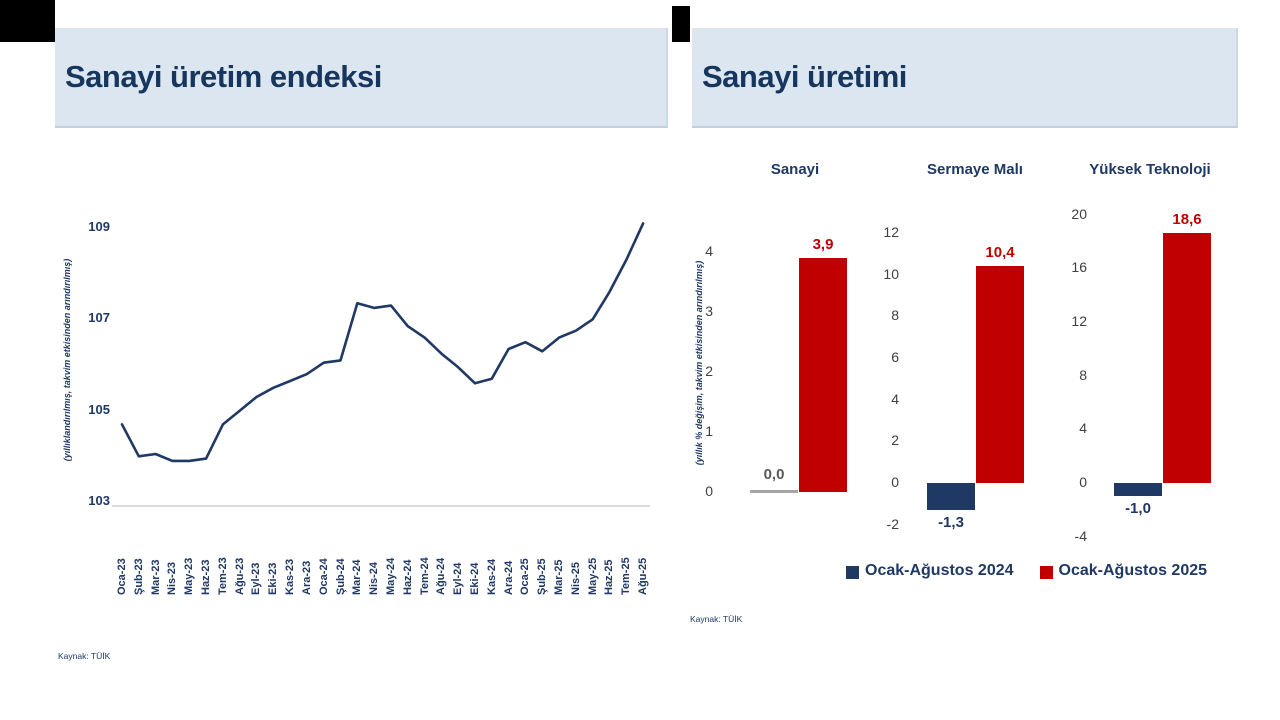  I want to click on left-source-note: Kaynak: TÜİK, so click(84, 656).